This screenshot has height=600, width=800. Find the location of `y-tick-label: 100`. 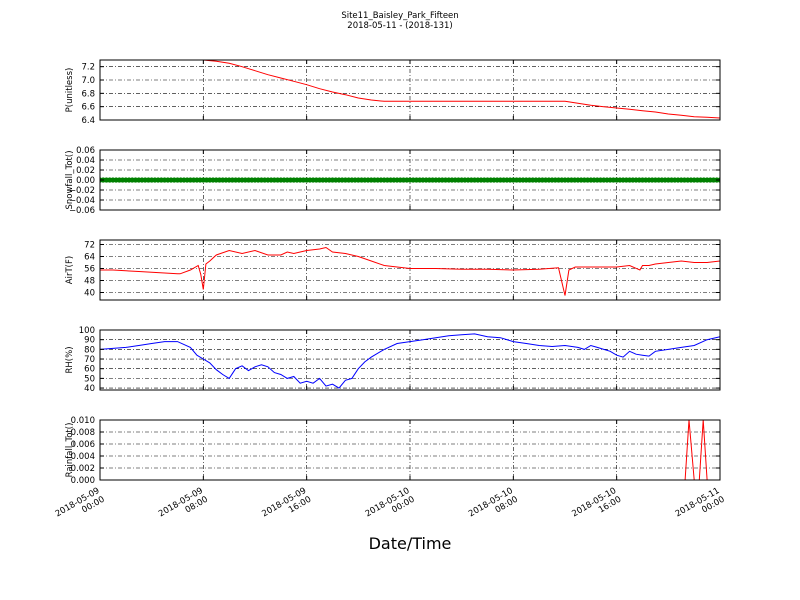

y-tick-label: 100 is located at coordinates (87, 331).